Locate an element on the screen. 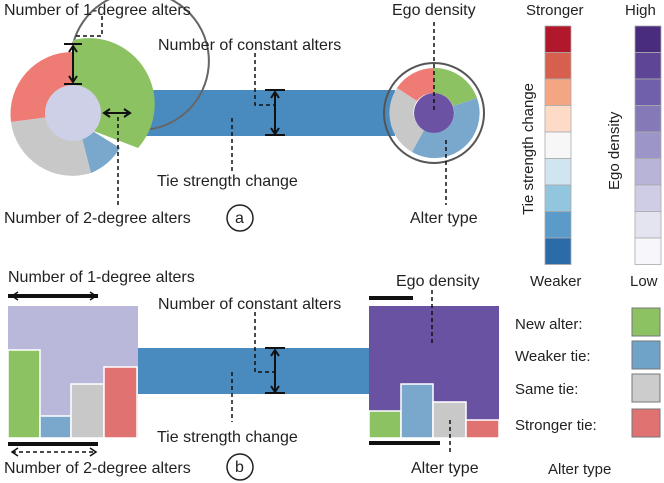 The height and width of the screenshot is (483, 664). outer-ring-a is located at coordinates (141, 65).